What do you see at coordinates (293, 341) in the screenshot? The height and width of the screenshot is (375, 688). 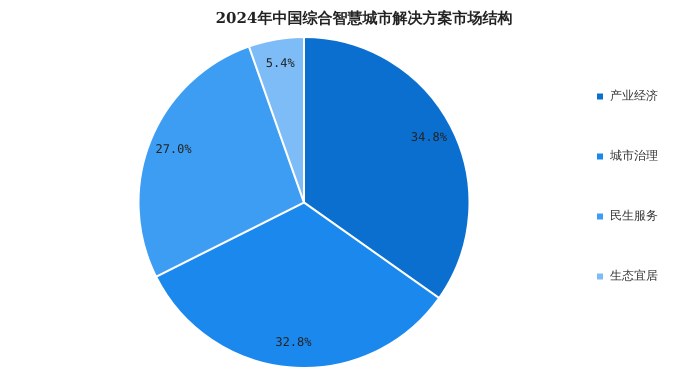 I see `data-label: 32.8%` at bounding box center [293, 341].